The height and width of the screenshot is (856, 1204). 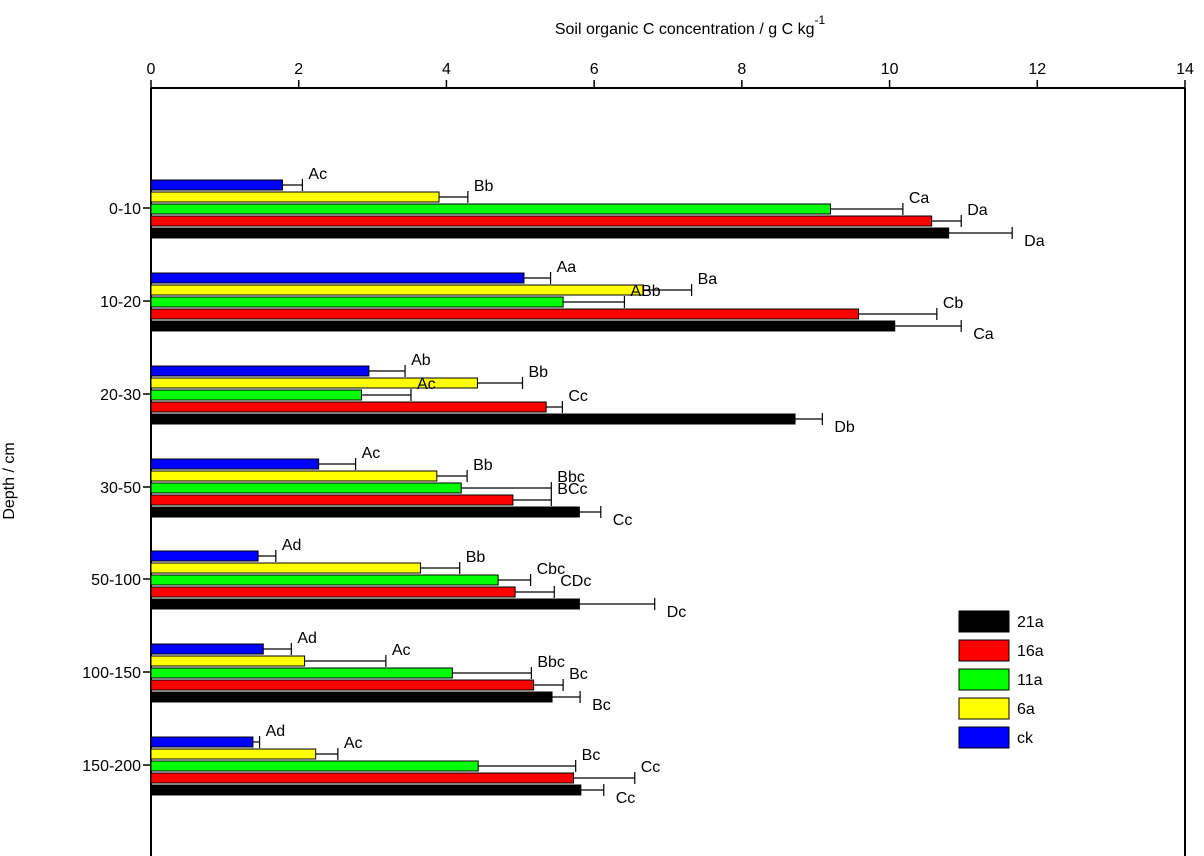 I want to click on legend-label: 21a, so click(x=1030, y=622).